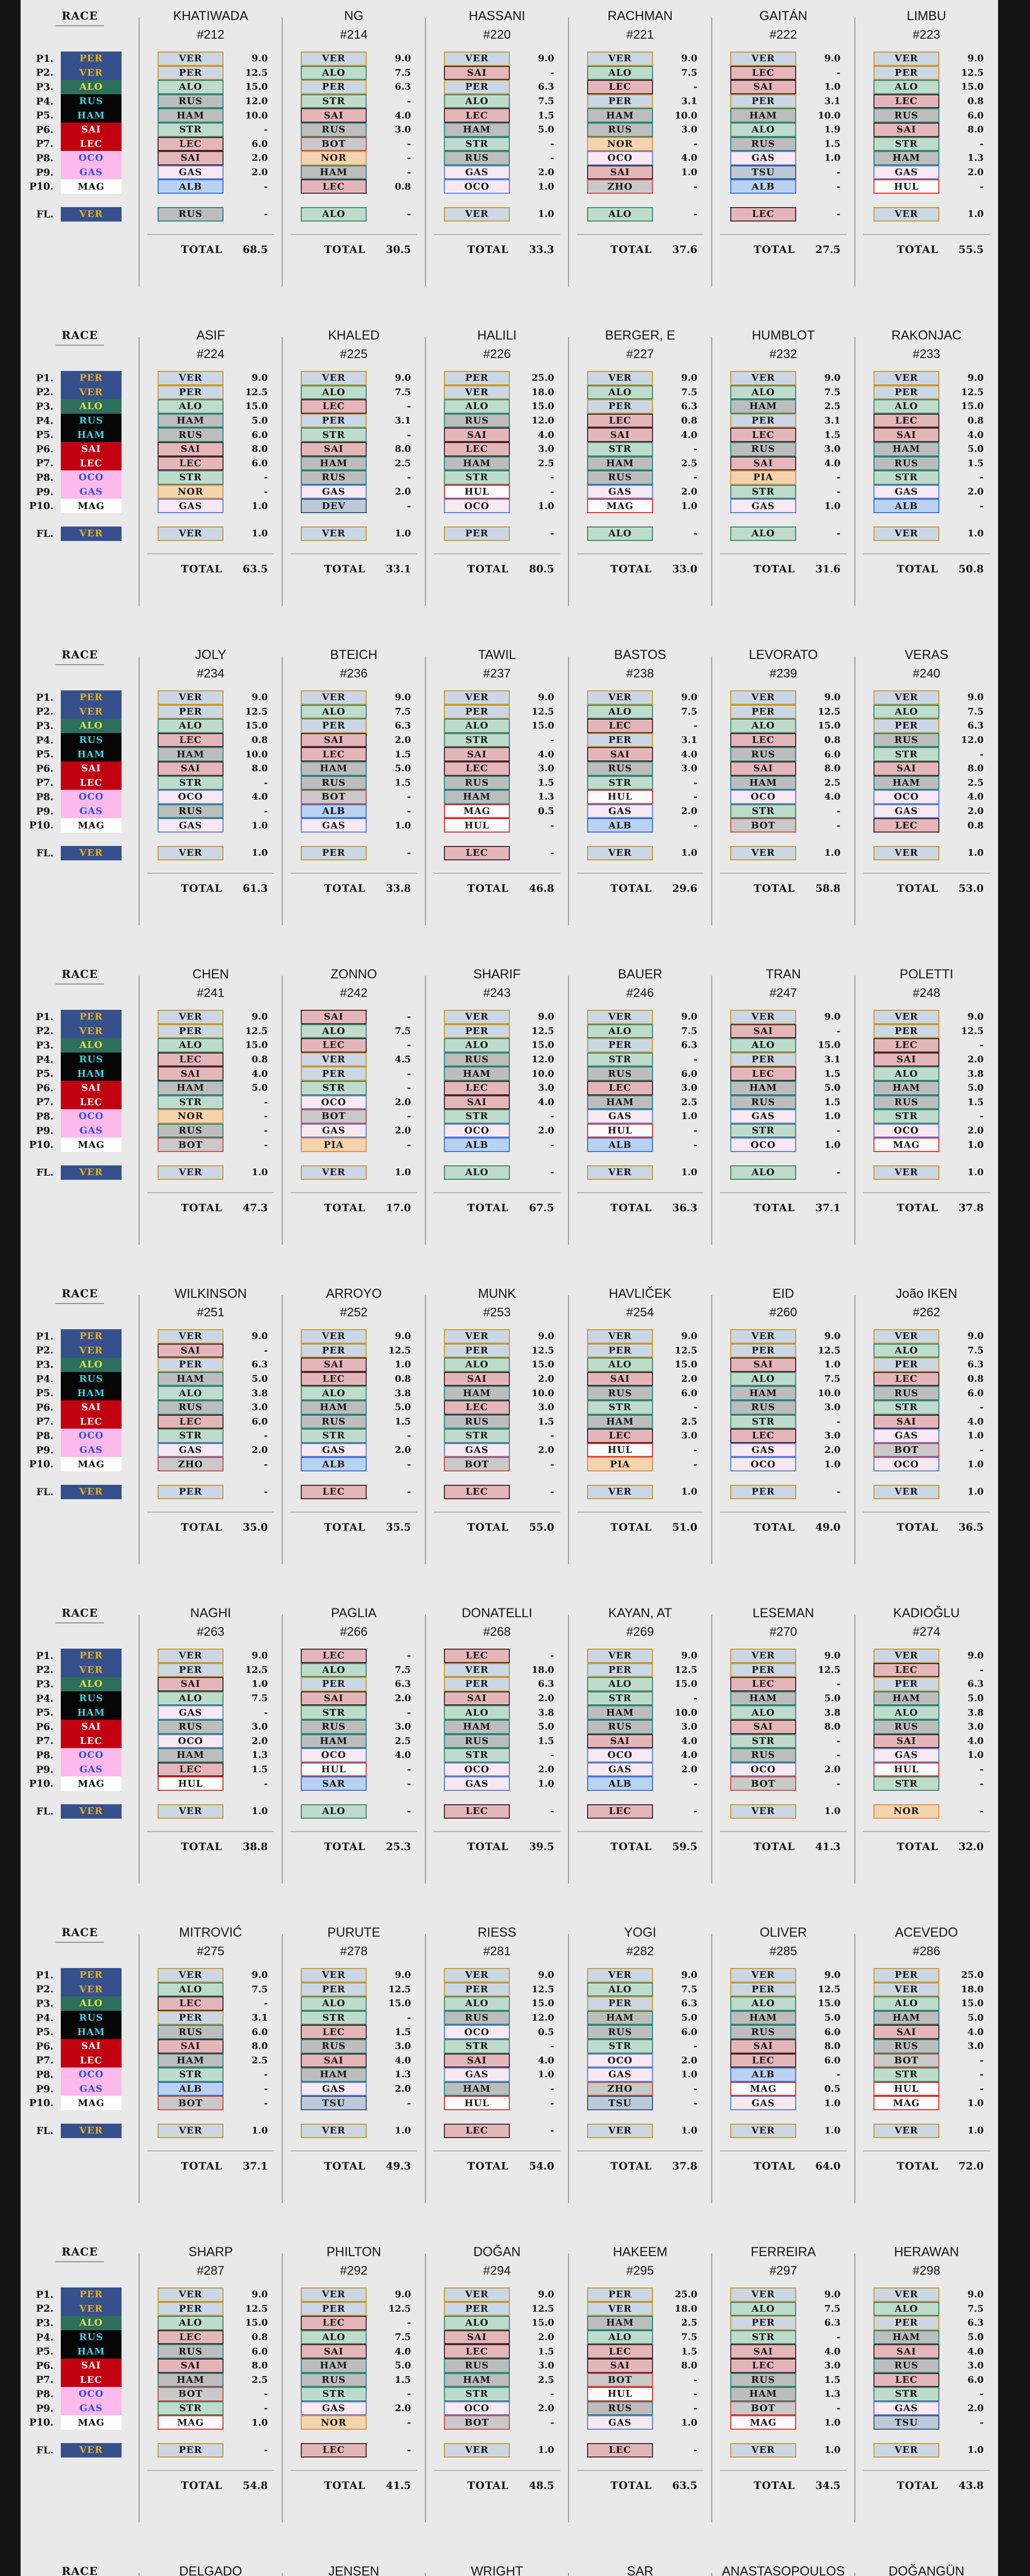 Image resolution: width=1030 pixels, height=2576 pixels. Describe the element at coordinates (403, 1059) in the screenshot. I see `points-value: 4.5` at that location.